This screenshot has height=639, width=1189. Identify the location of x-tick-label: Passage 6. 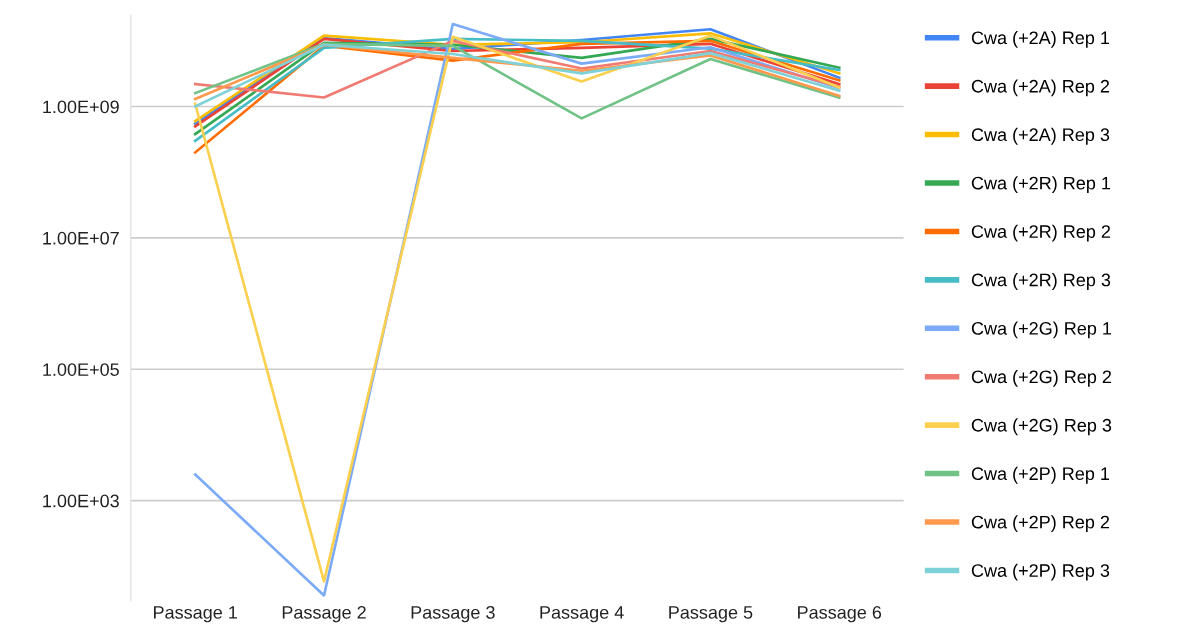
(840, 614).